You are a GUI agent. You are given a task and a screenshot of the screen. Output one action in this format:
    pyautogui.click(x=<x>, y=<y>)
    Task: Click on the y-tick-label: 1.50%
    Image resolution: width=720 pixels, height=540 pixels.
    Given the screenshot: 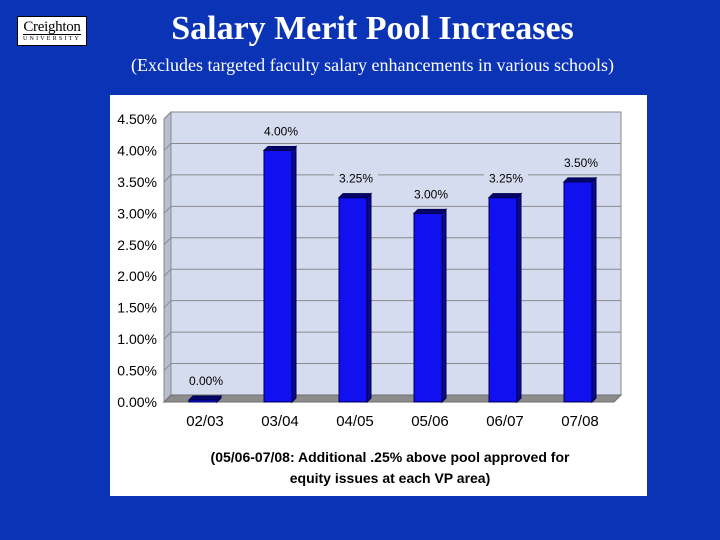 What is the action you would take?
    pyautogui.click(x=137, y=308)
    